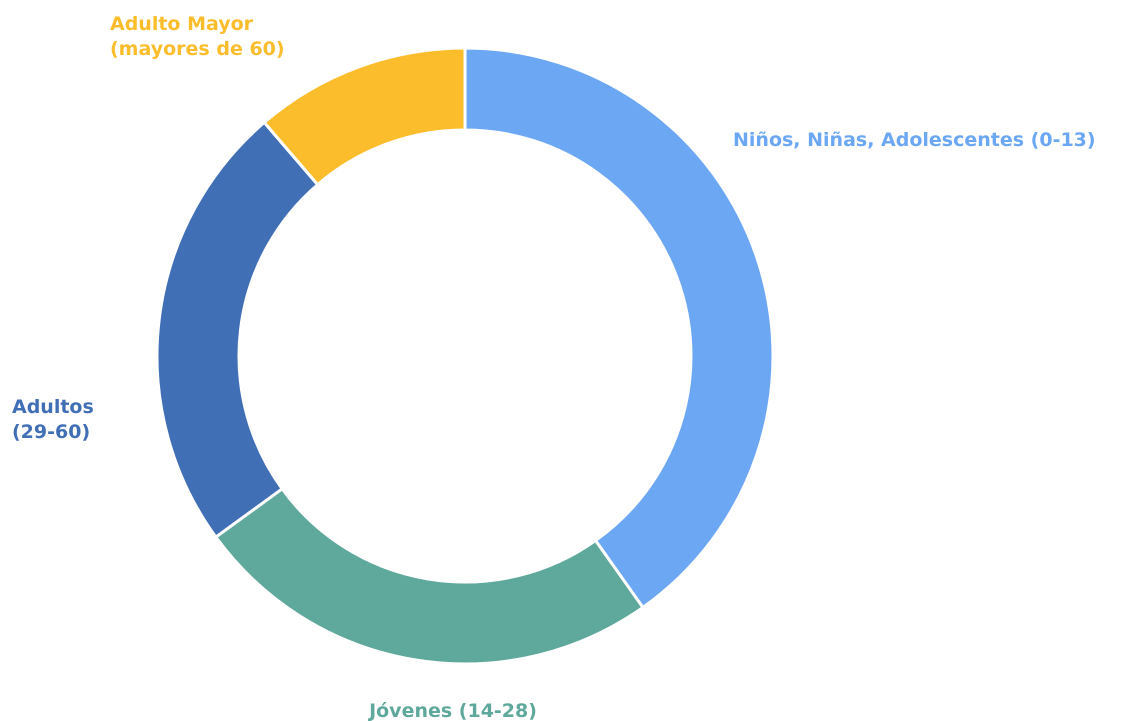 Image resolution: width=1140 pixels, height=721 pixels. I want to click on label-adulto-mayor-mayores-de-60: Adulto Mayor (mayores de 60), so click(197, 36).